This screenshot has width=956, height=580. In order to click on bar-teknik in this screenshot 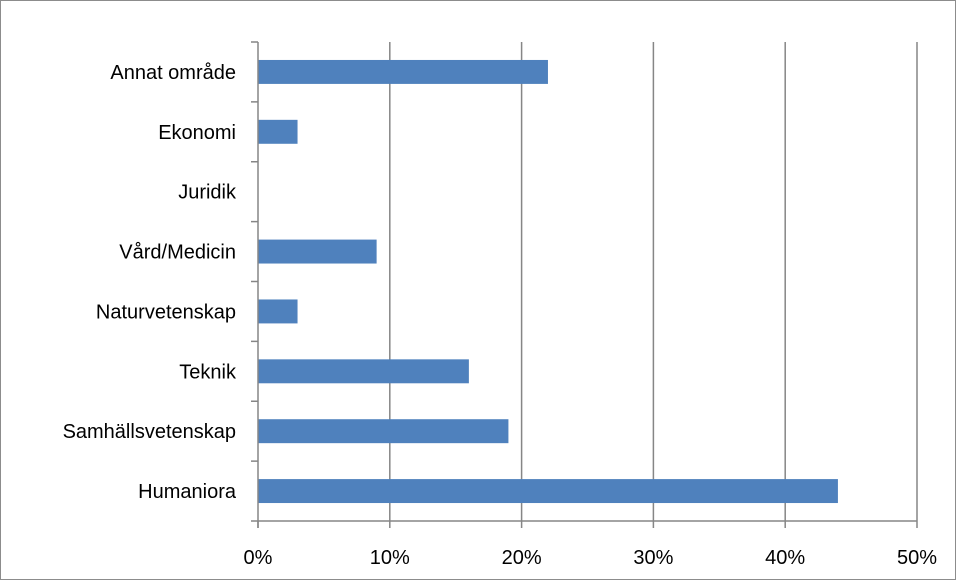, I will do `click(363, 371)`.